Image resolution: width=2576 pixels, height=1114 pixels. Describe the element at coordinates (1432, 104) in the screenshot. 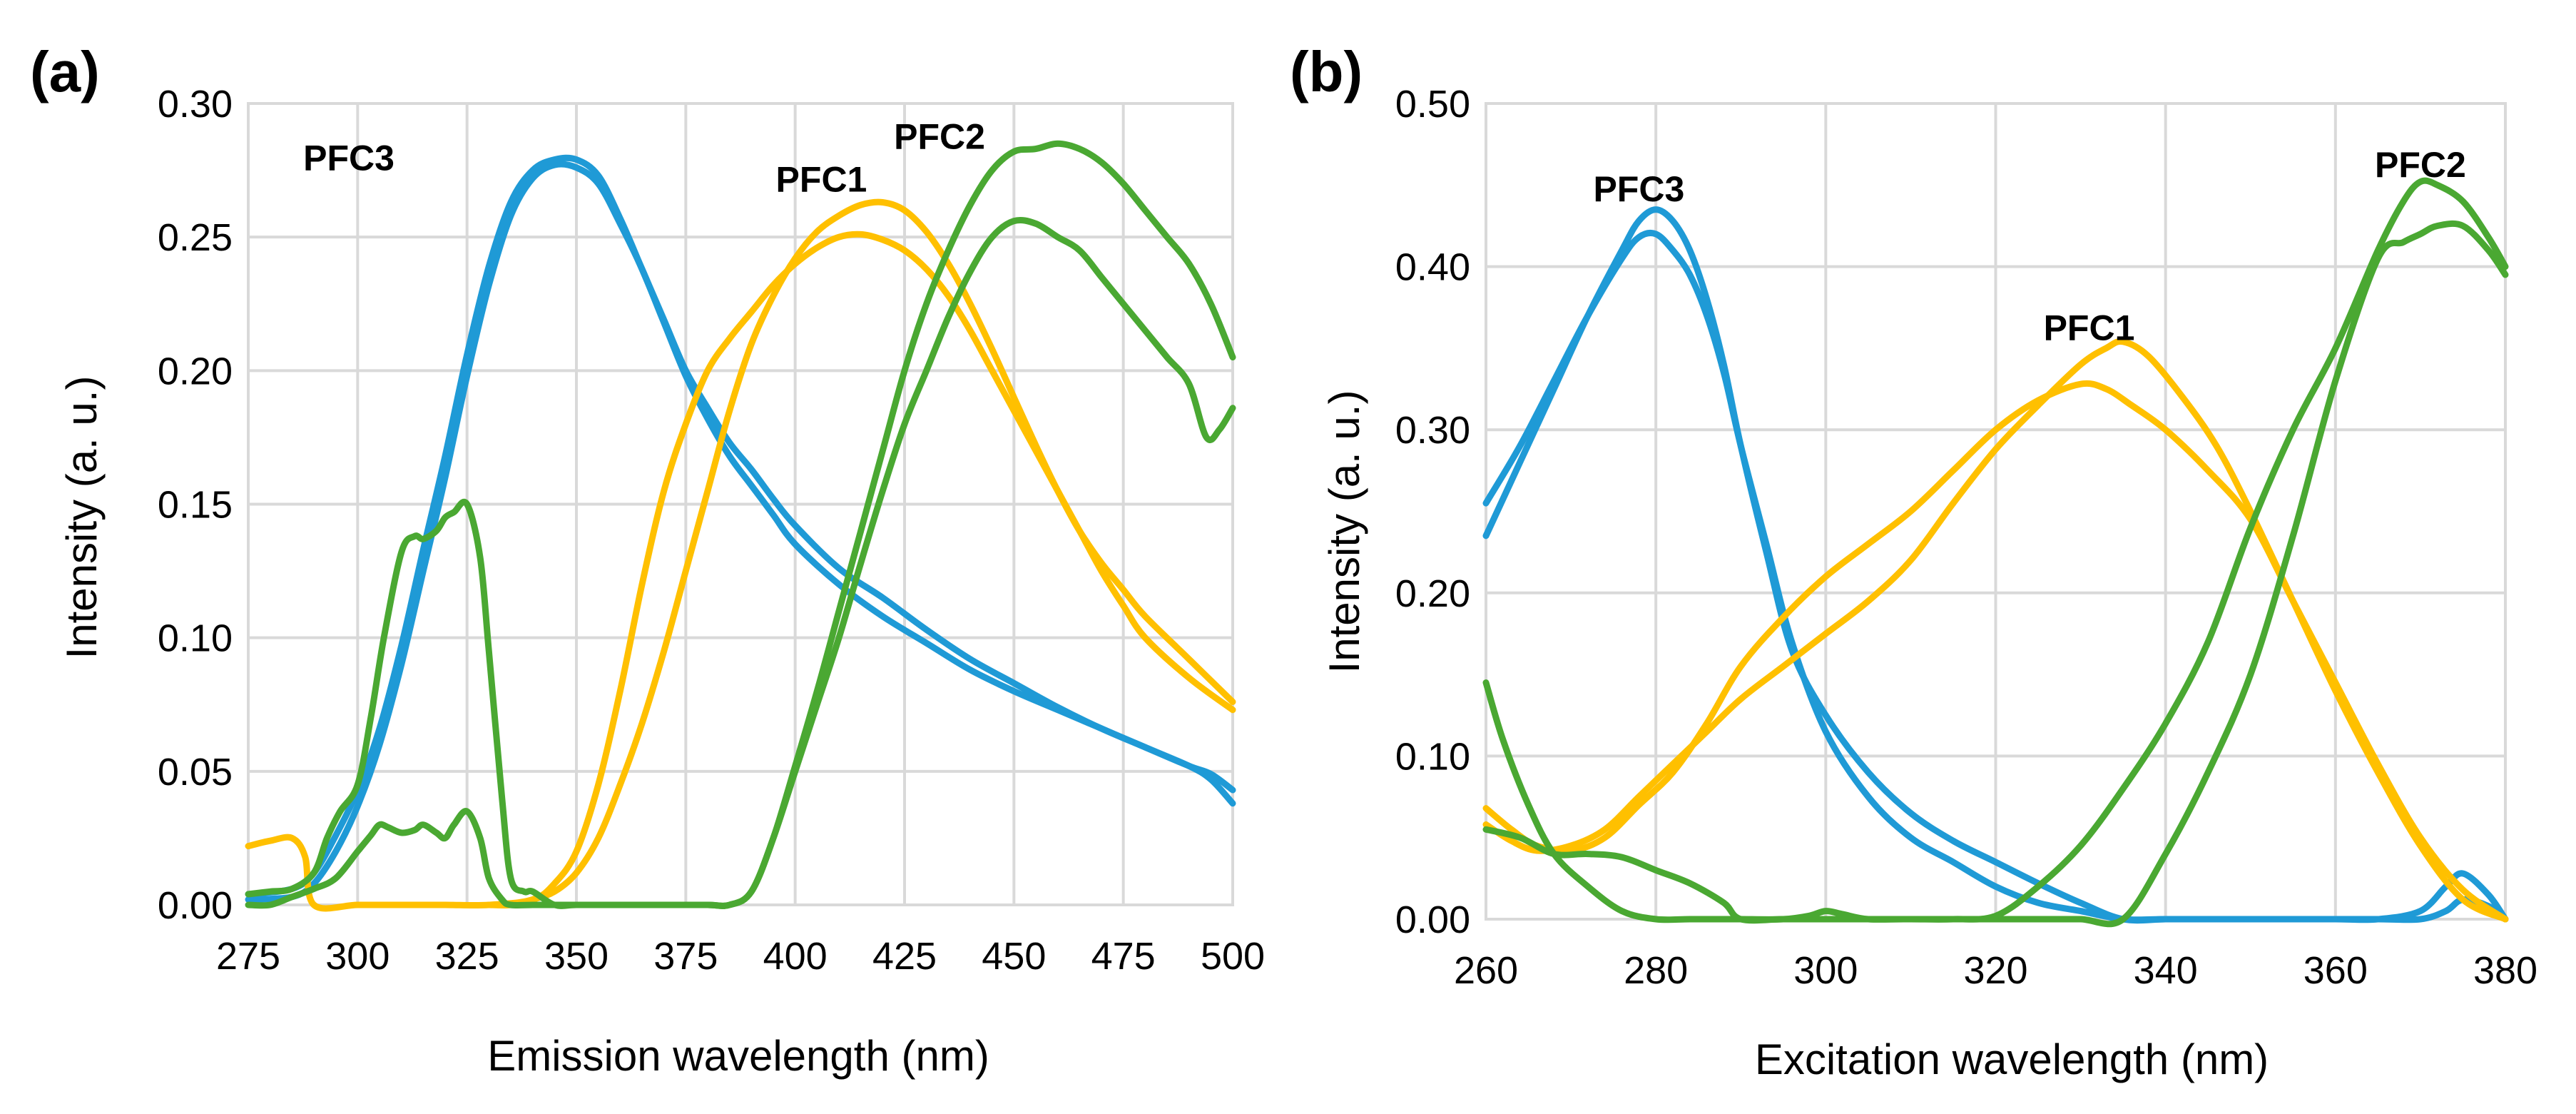

I see `y-tick-label: 0.50` at that location.